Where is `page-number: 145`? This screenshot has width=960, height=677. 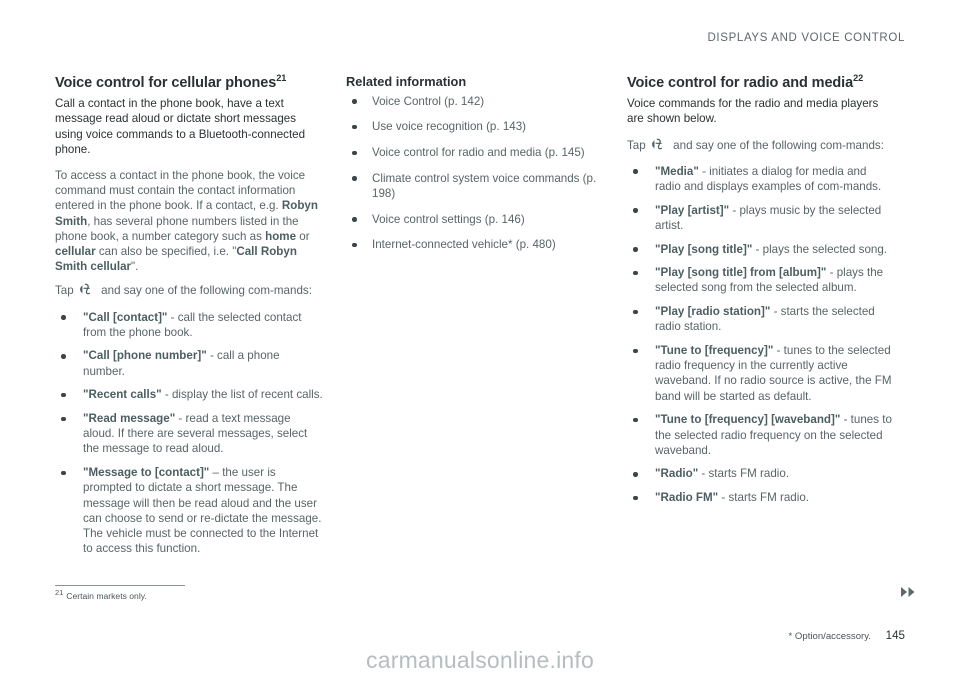 page-number: 145 is located at coordinates (895, 635).